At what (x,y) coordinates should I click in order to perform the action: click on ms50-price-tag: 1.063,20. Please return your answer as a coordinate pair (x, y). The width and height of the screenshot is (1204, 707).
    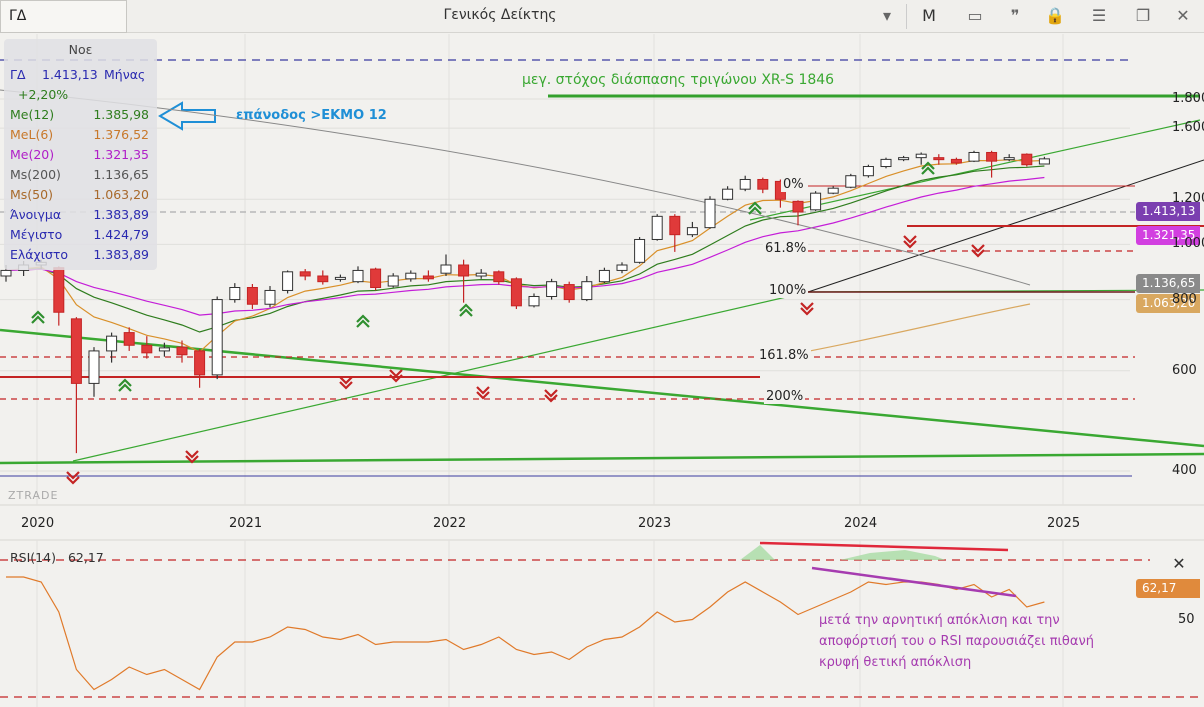
    Looking at the image, I should click on (1168, 303).